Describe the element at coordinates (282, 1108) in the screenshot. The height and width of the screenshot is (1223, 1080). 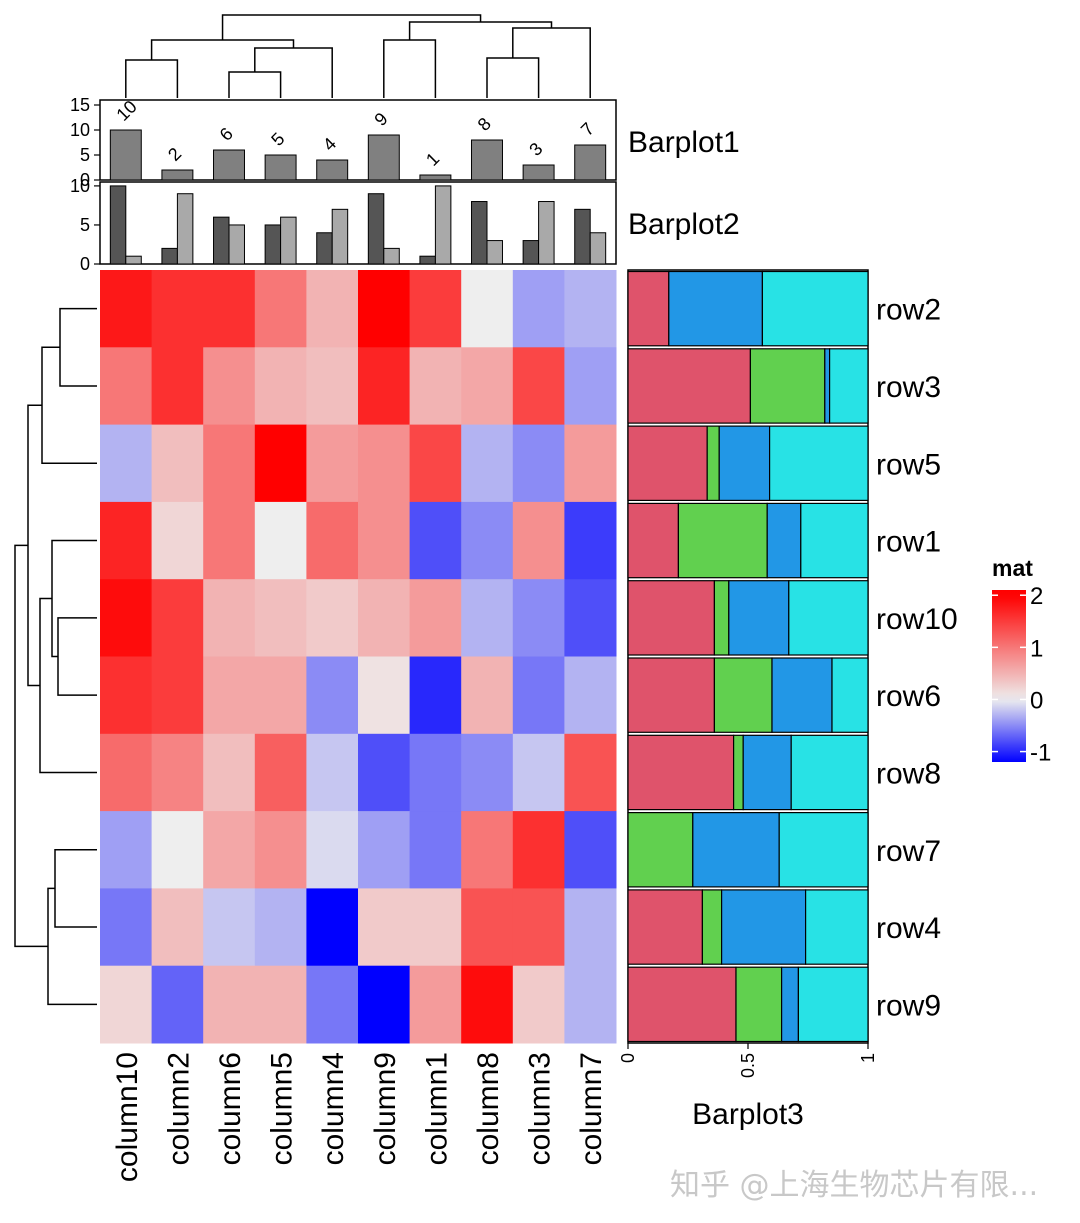
I see `column-label: column5` at that location.